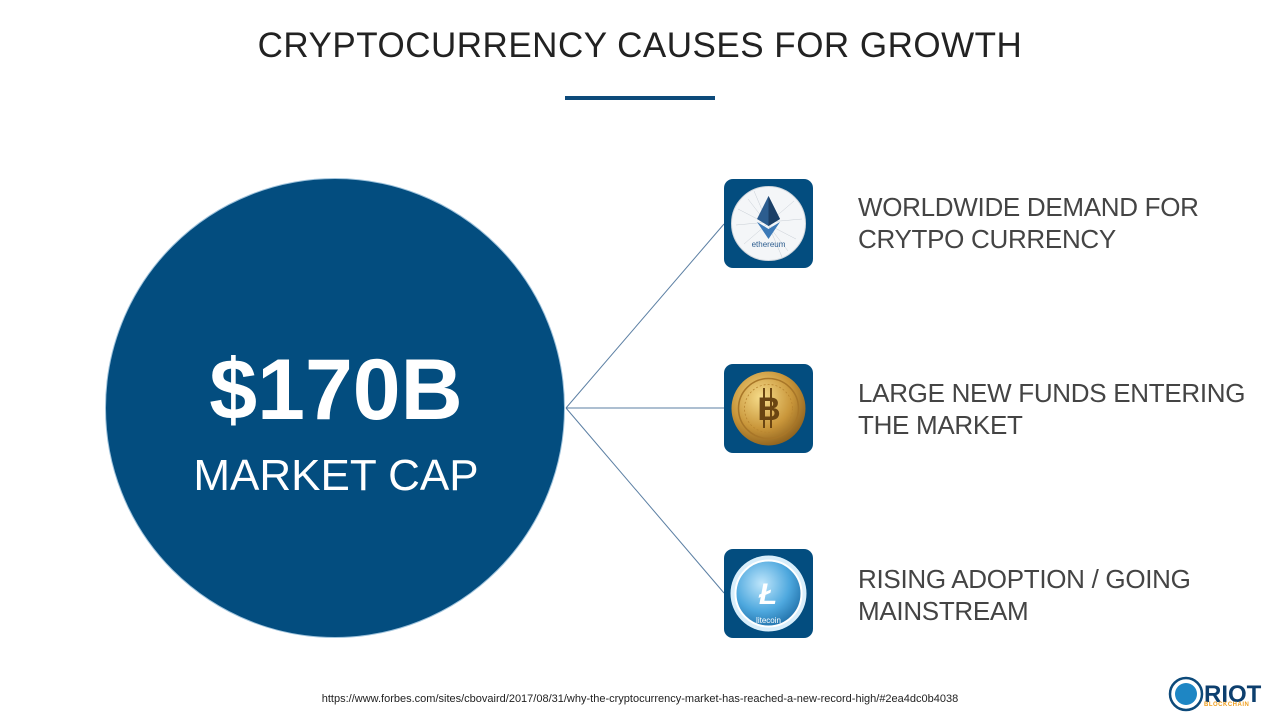  I want to click on title-underline, so click(640, 98).